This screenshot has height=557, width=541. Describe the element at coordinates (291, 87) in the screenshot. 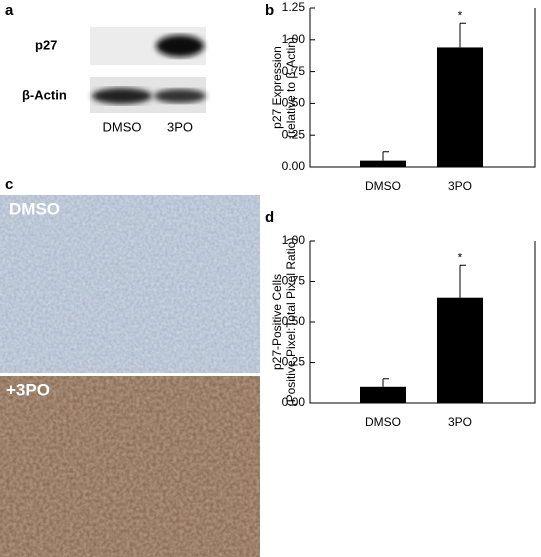

I see `y-axis-label: (relative to β-Actin)` at that location.